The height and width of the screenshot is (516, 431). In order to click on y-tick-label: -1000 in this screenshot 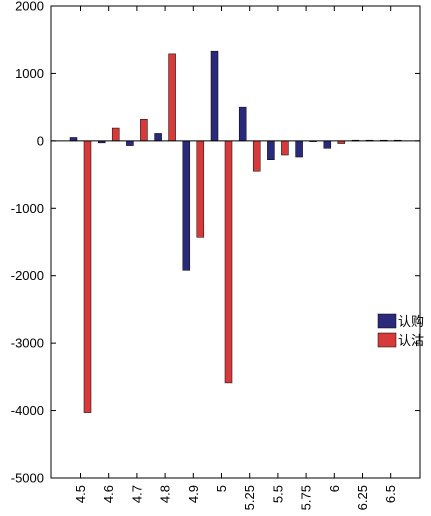, I will do `click(27, 208)`.